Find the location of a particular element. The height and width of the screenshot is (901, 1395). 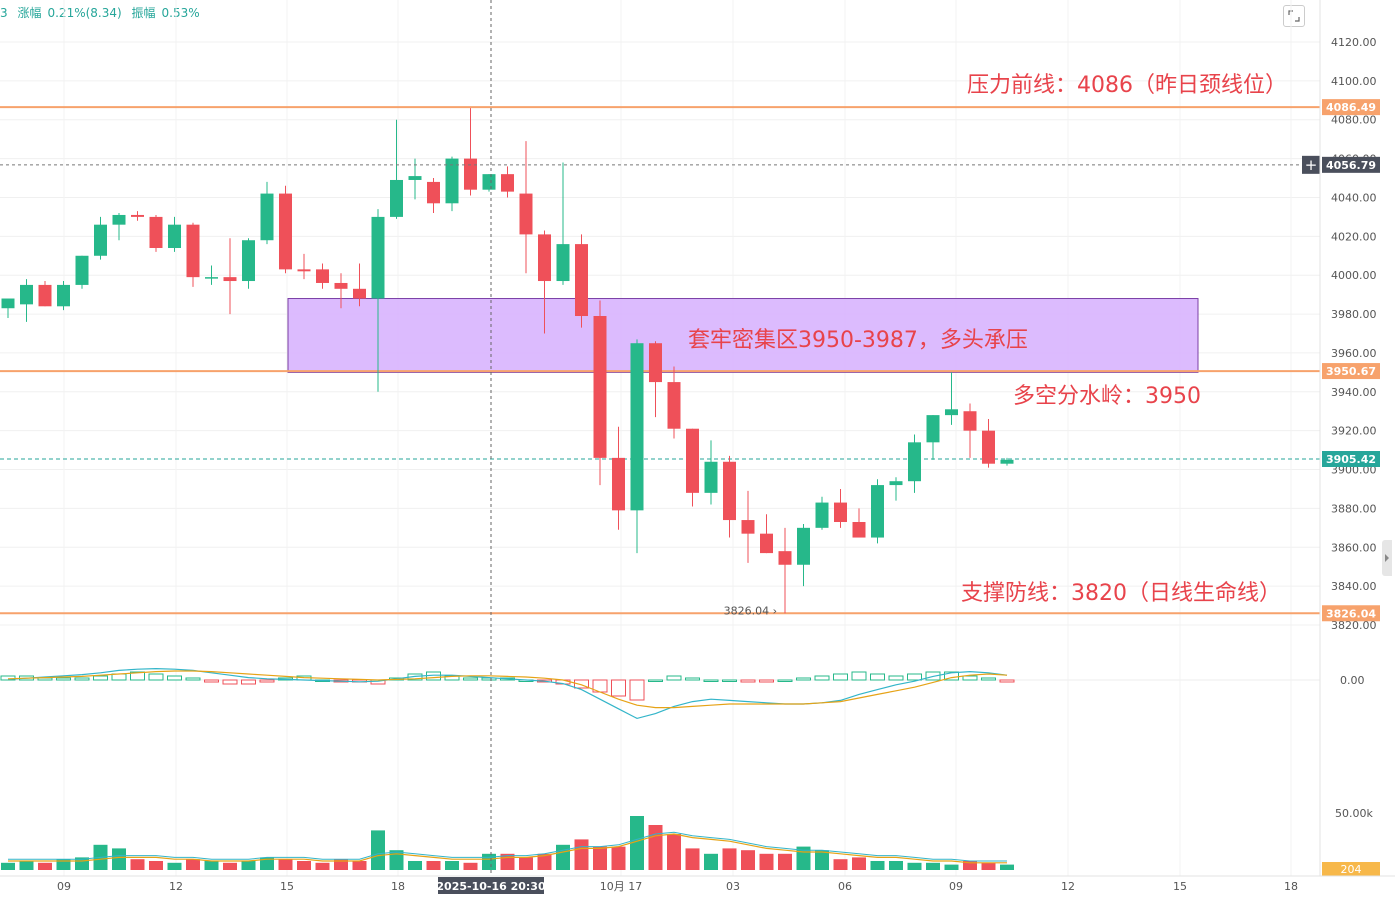

price-tick-label: 3980.00 is located at coordinates (1354, 314).